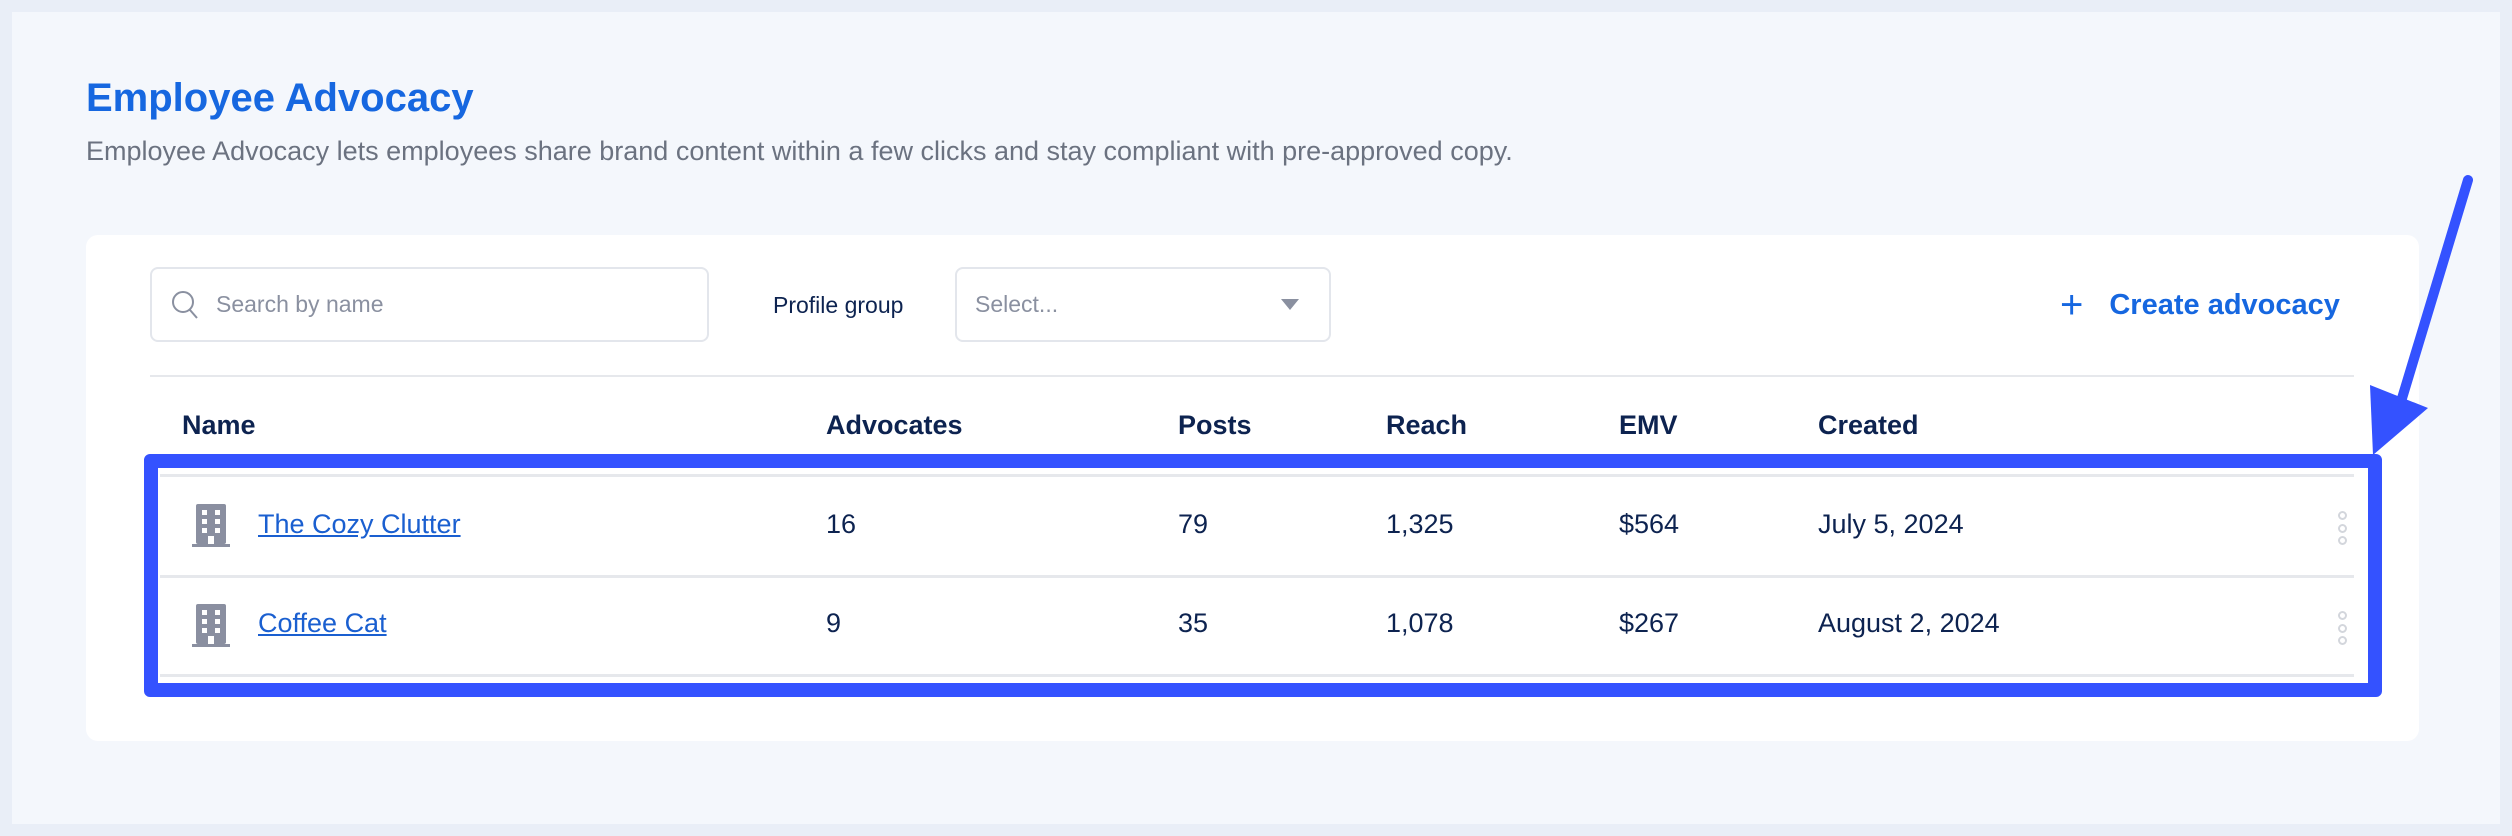  What do you see at coordinates (838, 305) in the screenshot?
I see `profile-group-label: Profile group` at bounding box center [838, 305].